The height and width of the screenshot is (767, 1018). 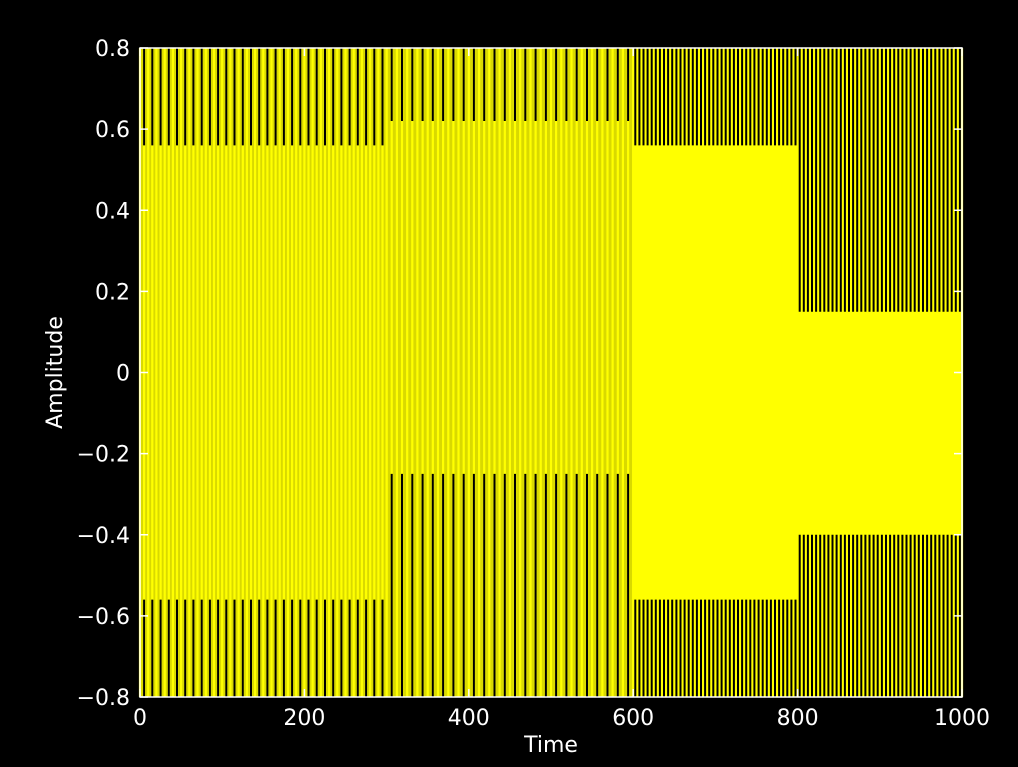 What do you see at coordinates (469, 718) in the screenshot?
I see `x-tick-label: 400` at bounding box center [469, 718].